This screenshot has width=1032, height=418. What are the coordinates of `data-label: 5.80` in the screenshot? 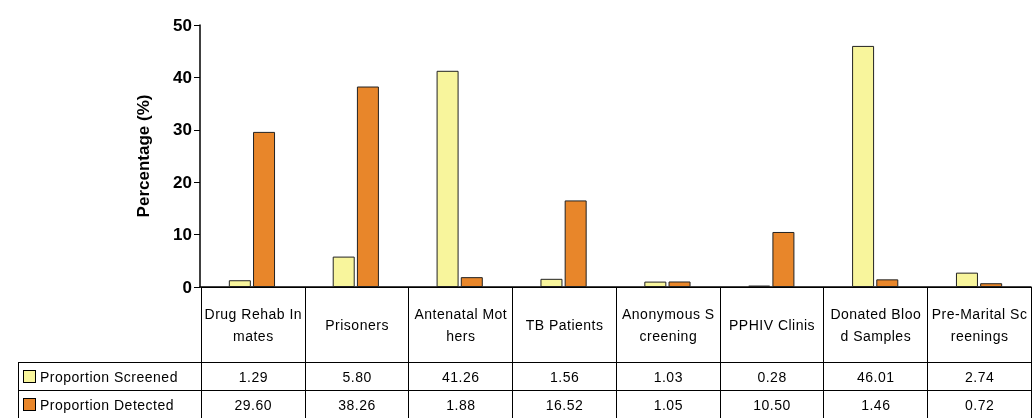 It's located at (357, 376).